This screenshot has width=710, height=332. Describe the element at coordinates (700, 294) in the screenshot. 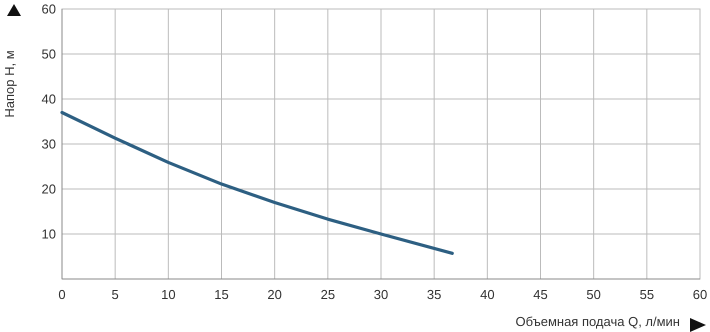

I see `x-tick-label: 60` at that location.